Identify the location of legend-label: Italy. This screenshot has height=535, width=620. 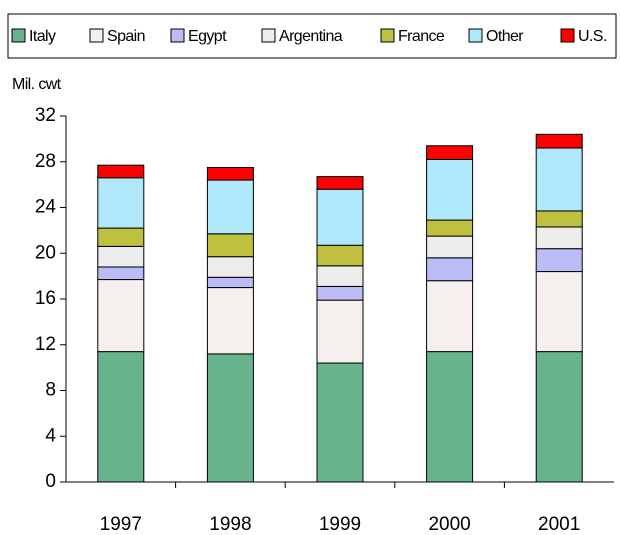
(42, 36).